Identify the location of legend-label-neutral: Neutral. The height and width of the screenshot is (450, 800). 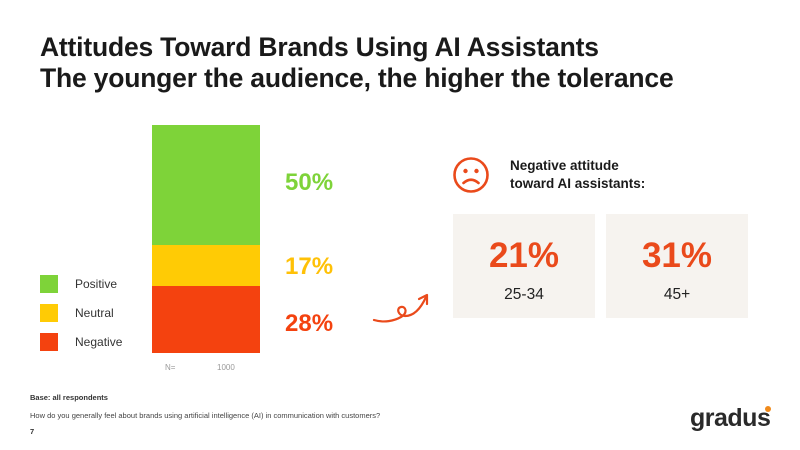
(94, 313).